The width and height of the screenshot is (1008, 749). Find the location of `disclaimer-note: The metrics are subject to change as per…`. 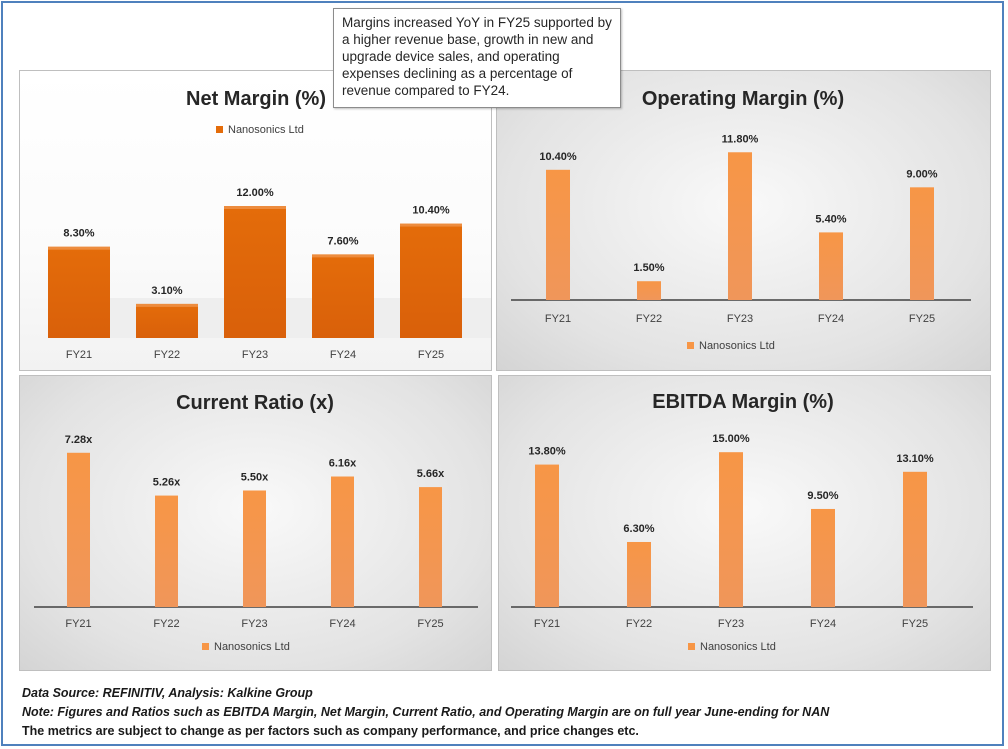

disclaimer-note: The metrics are subject to change as per… is located at coordinates (330, 731).